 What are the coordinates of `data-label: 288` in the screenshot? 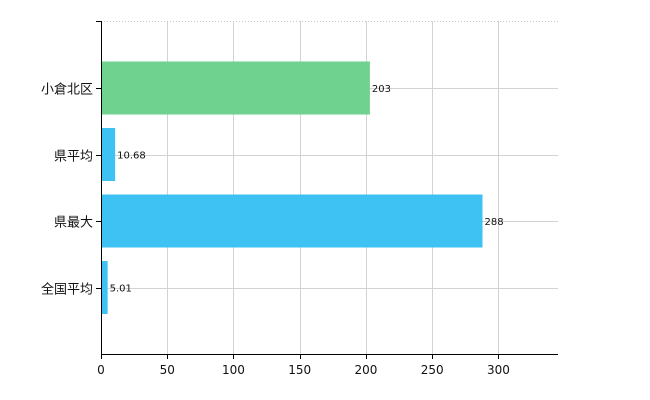 It's located at (493, 222).